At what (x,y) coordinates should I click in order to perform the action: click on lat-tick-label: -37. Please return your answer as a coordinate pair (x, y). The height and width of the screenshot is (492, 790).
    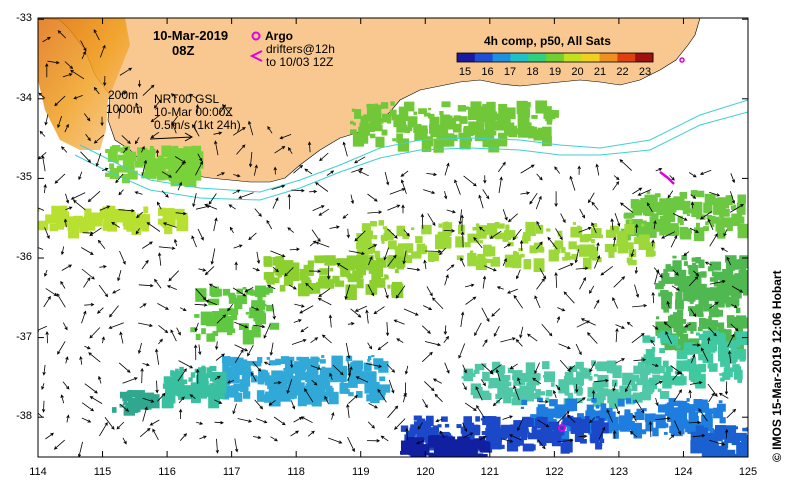
    Looking at the image, I should click on (24, 336).